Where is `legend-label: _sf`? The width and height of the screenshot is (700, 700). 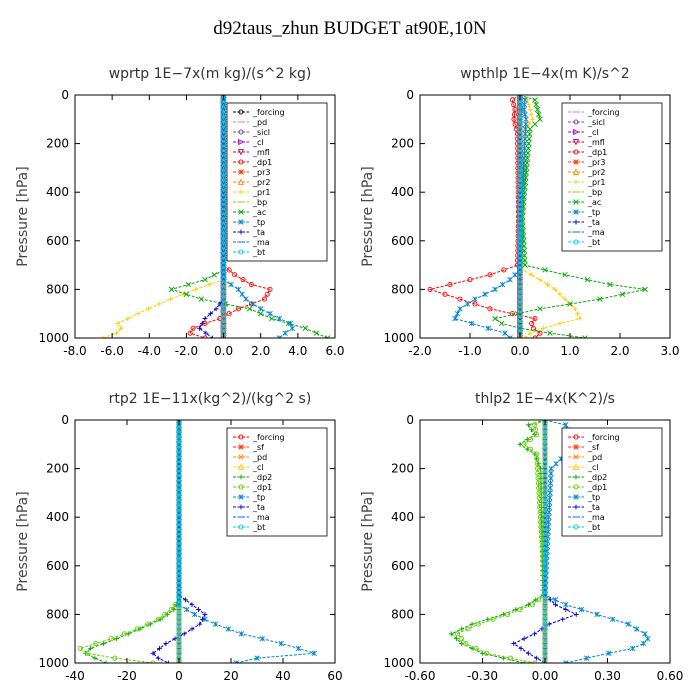 legend-label: _sf is located at coordinates (593, 447).